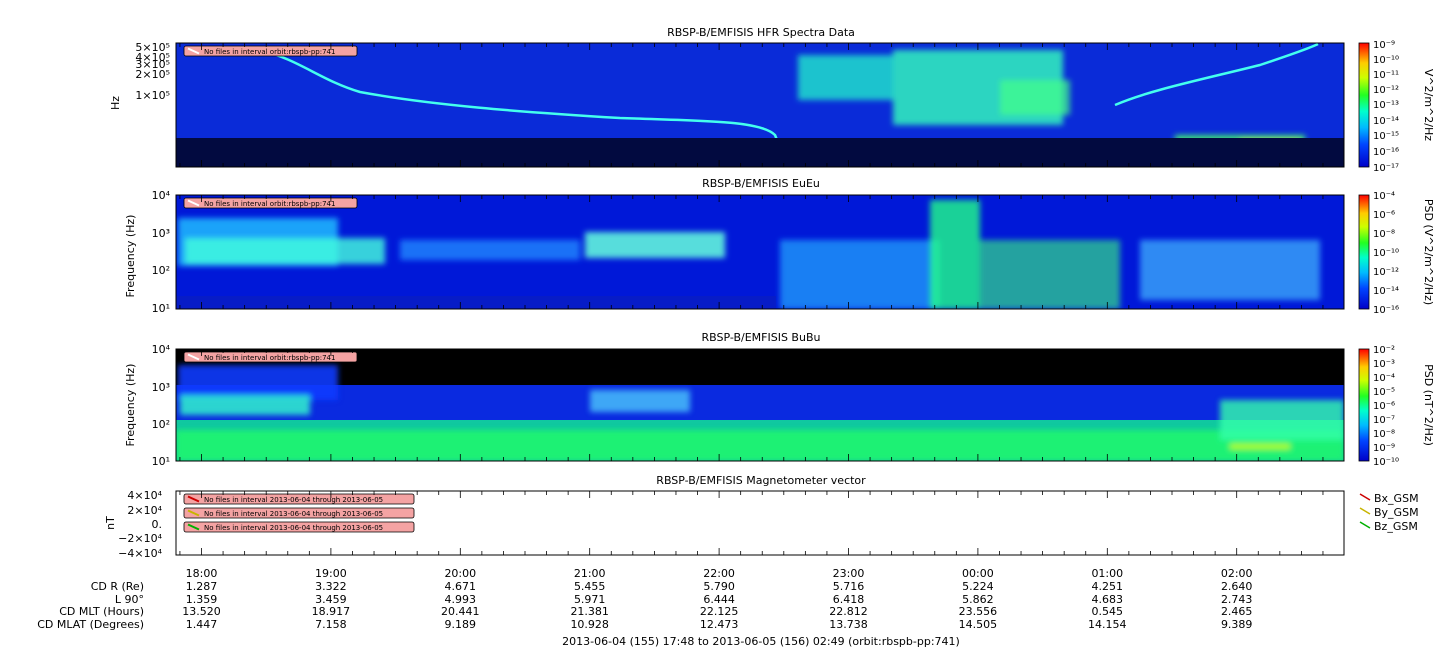 The image size is (1447, 658). What do you see at coordinates (1386, 136) in the screenshot?
I see `hfr-cbar-tick: 10⁻¹⁵` at bounding box center [1386, 136].